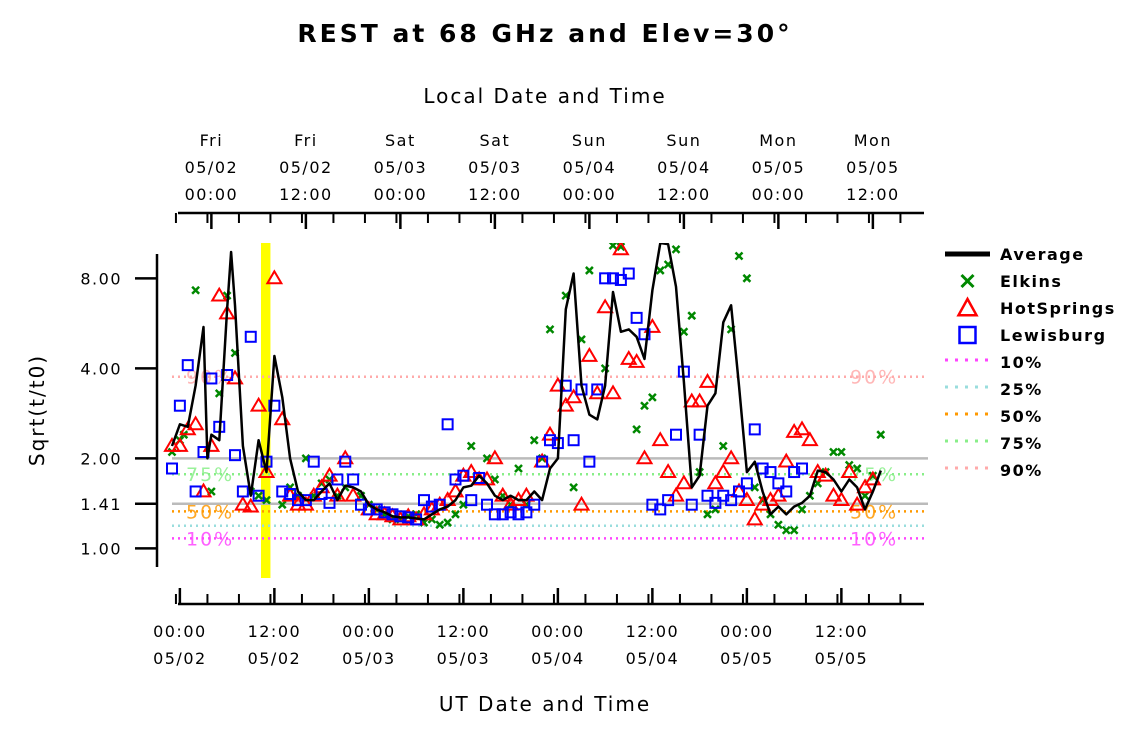 This screenshot has width=1125, height=731. Describe the element at coordinates (1035, 307) in the screenshot. I see `legend-entry: HotSprings` at that location.